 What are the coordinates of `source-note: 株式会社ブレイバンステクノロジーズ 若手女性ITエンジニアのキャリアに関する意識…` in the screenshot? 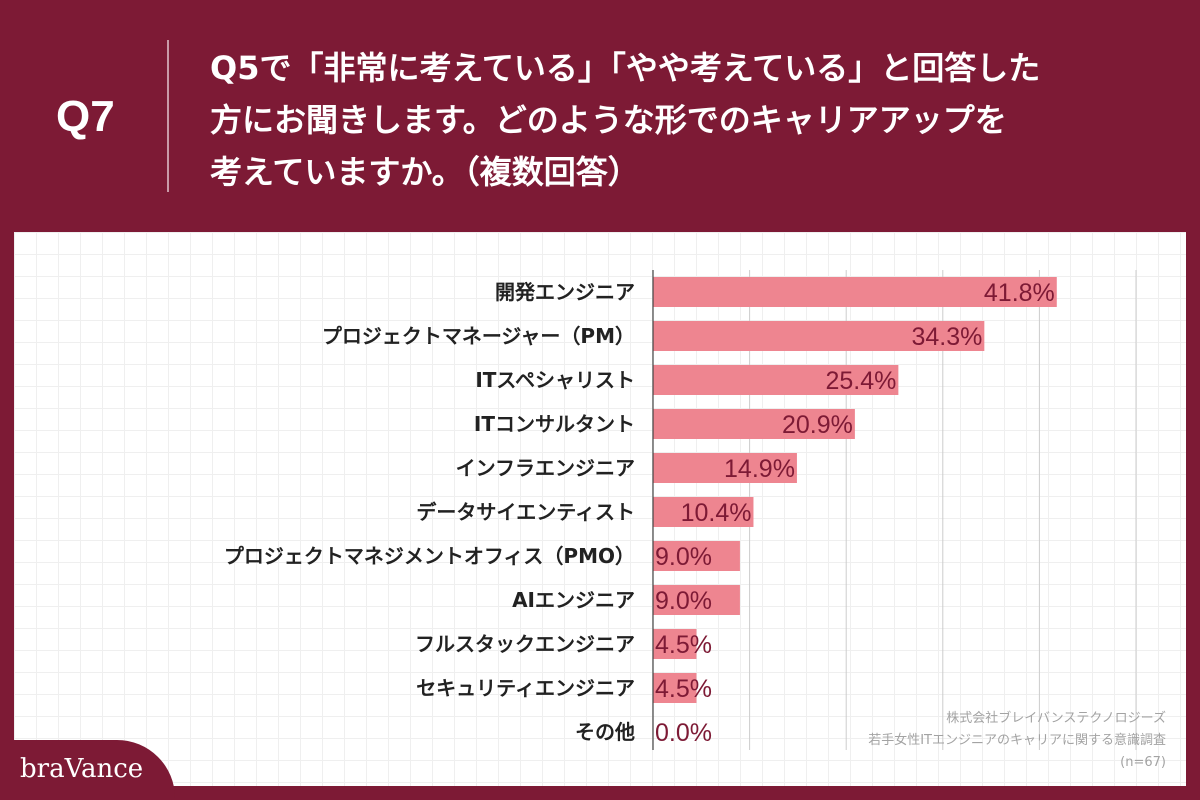 It's located at (1017, 741).